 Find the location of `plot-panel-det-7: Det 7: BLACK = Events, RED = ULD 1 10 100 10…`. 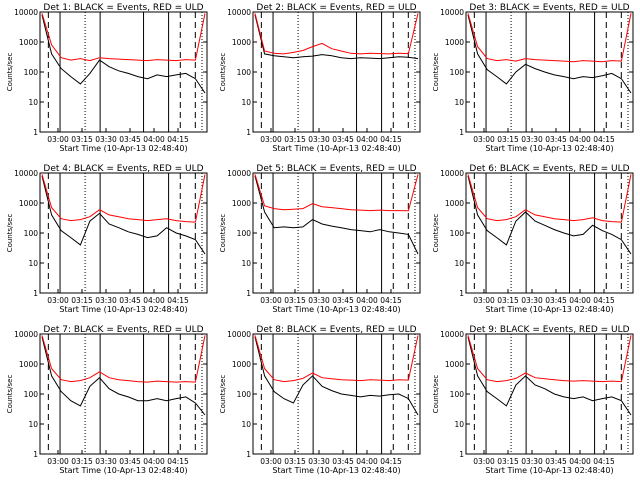

plot-panel-det-7: Det 7: BLACK = Events, RED = ULD 1 10 100 10… is located at coordinates (107, 400).